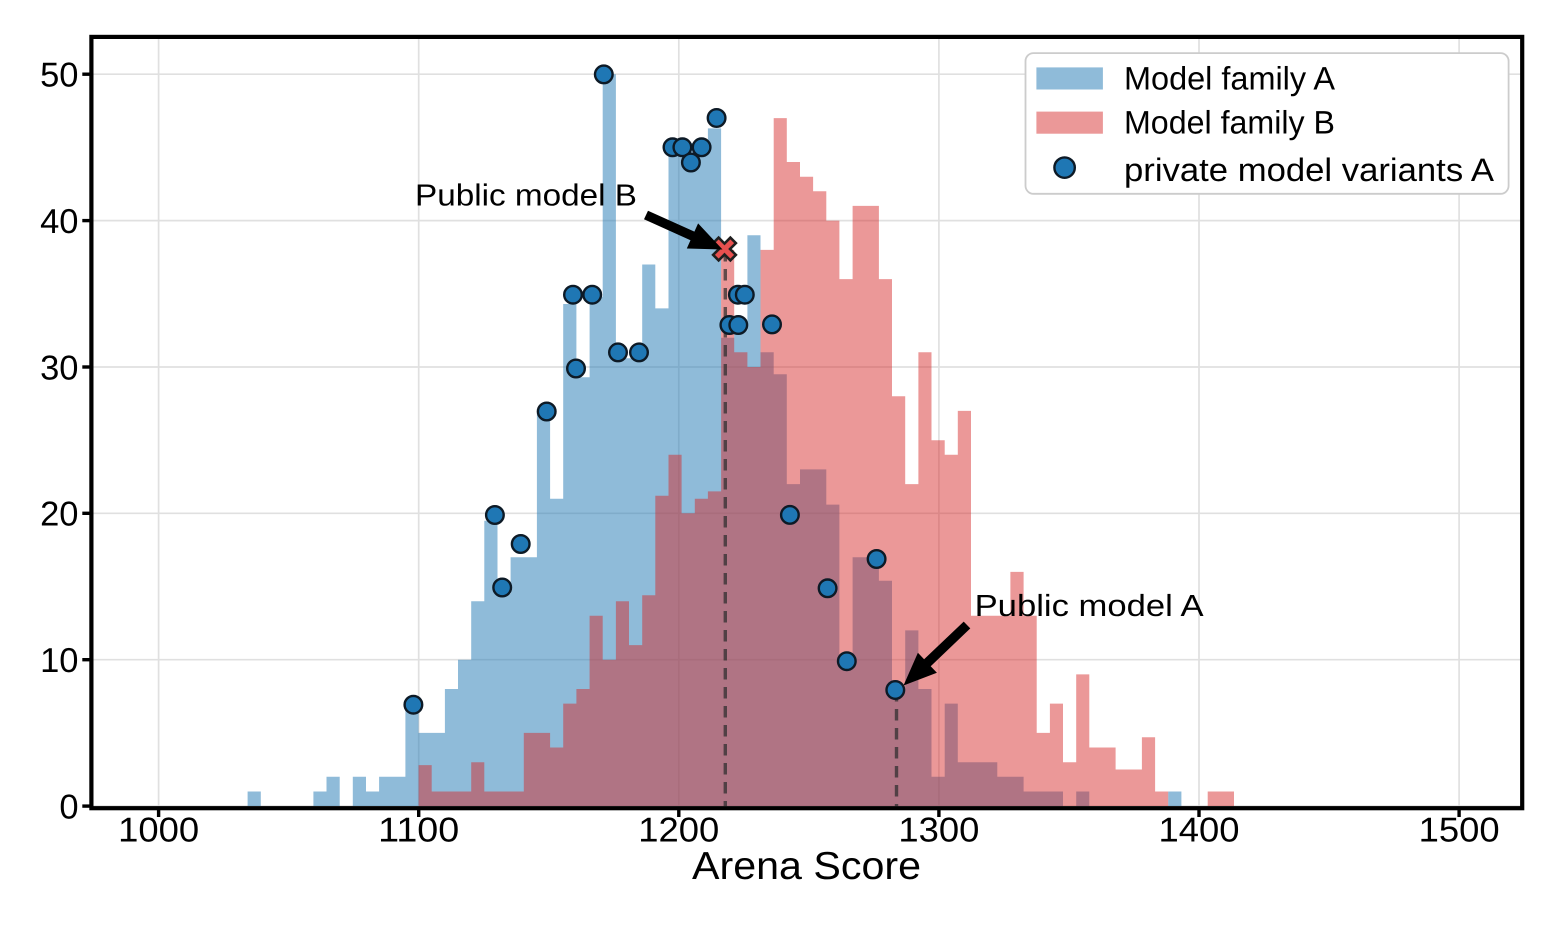 Image resolution: width=1560 pixels, height=936 pixels. I want to click on svg-text: 40, so click(59, 222).